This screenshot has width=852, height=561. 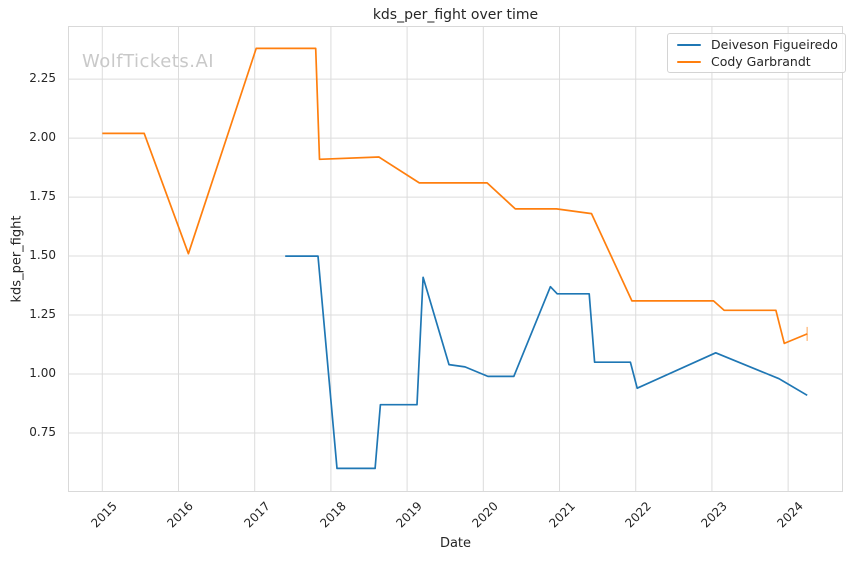 I want to click on chart-title: kds_per_fight over time, so click(x=455, y=15).